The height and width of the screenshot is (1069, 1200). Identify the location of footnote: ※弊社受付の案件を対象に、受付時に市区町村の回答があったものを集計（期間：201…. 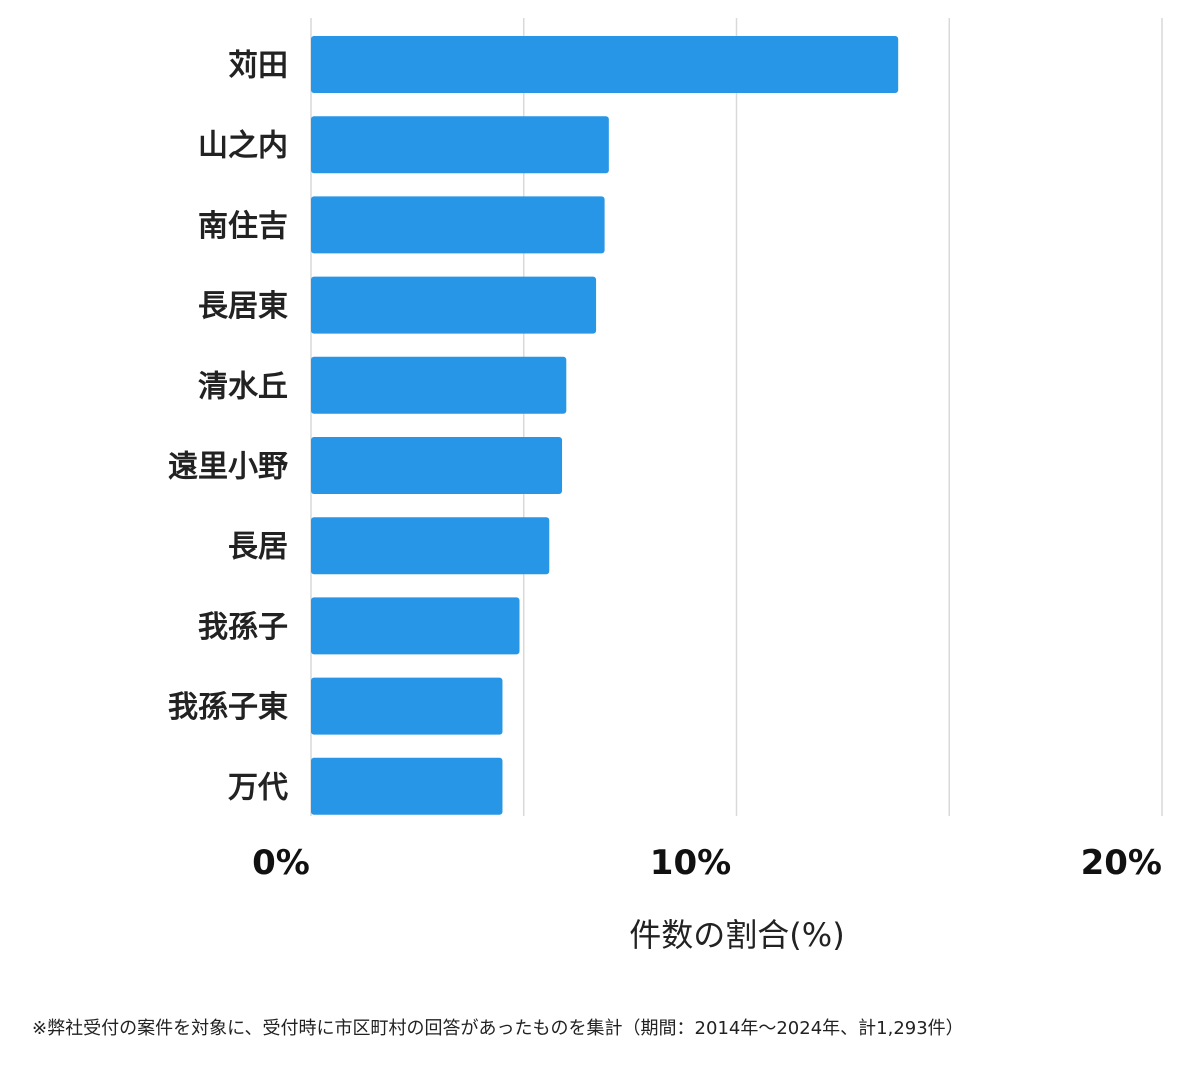
(498, 1028).